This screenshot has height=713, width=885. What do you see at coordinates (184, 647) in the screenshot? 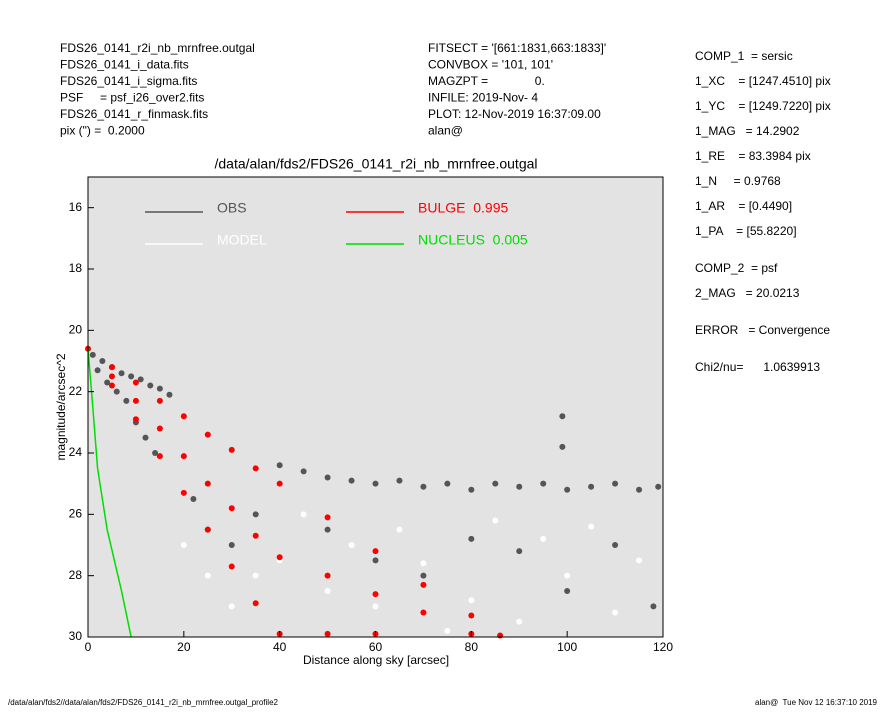
I see `x-tick-label: 20` at bounding box center [184, 647].